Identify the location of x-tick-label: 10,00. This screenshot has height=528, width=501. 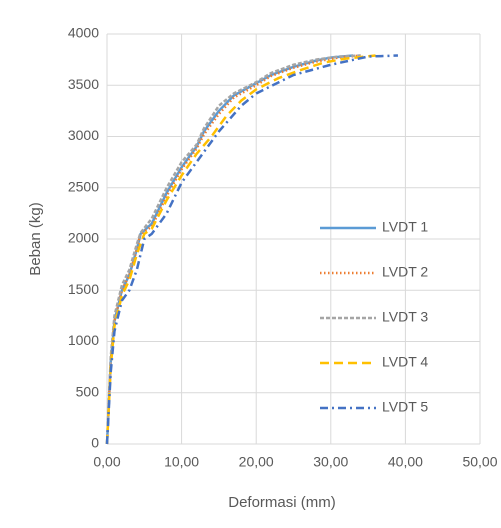
(181, 462).